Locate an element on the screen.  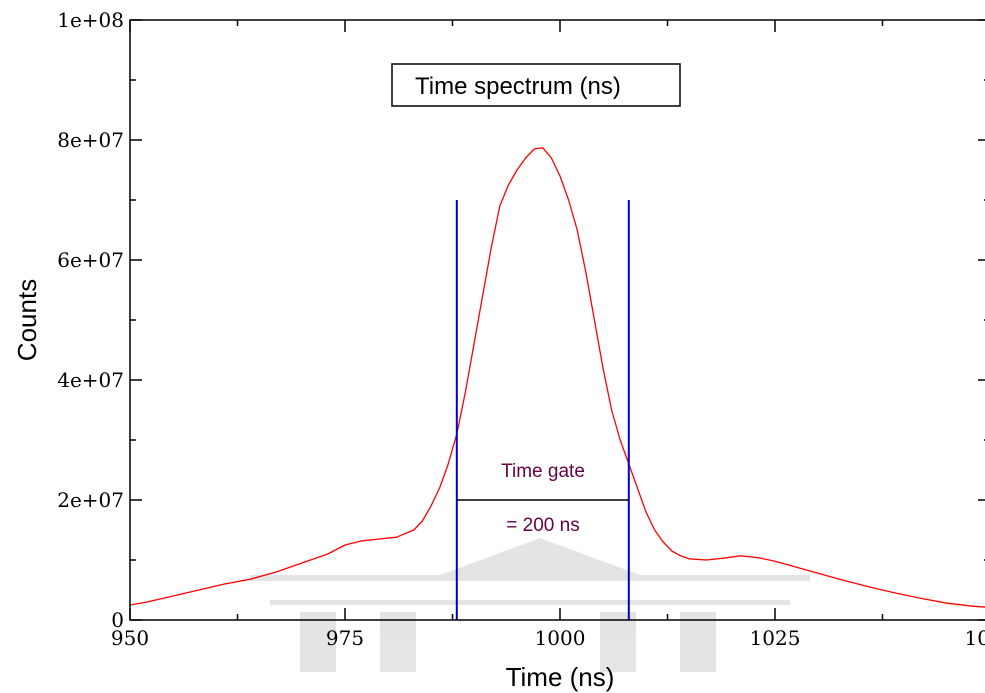
x-tick-label: 1025 is located at coordinates (775, 638).